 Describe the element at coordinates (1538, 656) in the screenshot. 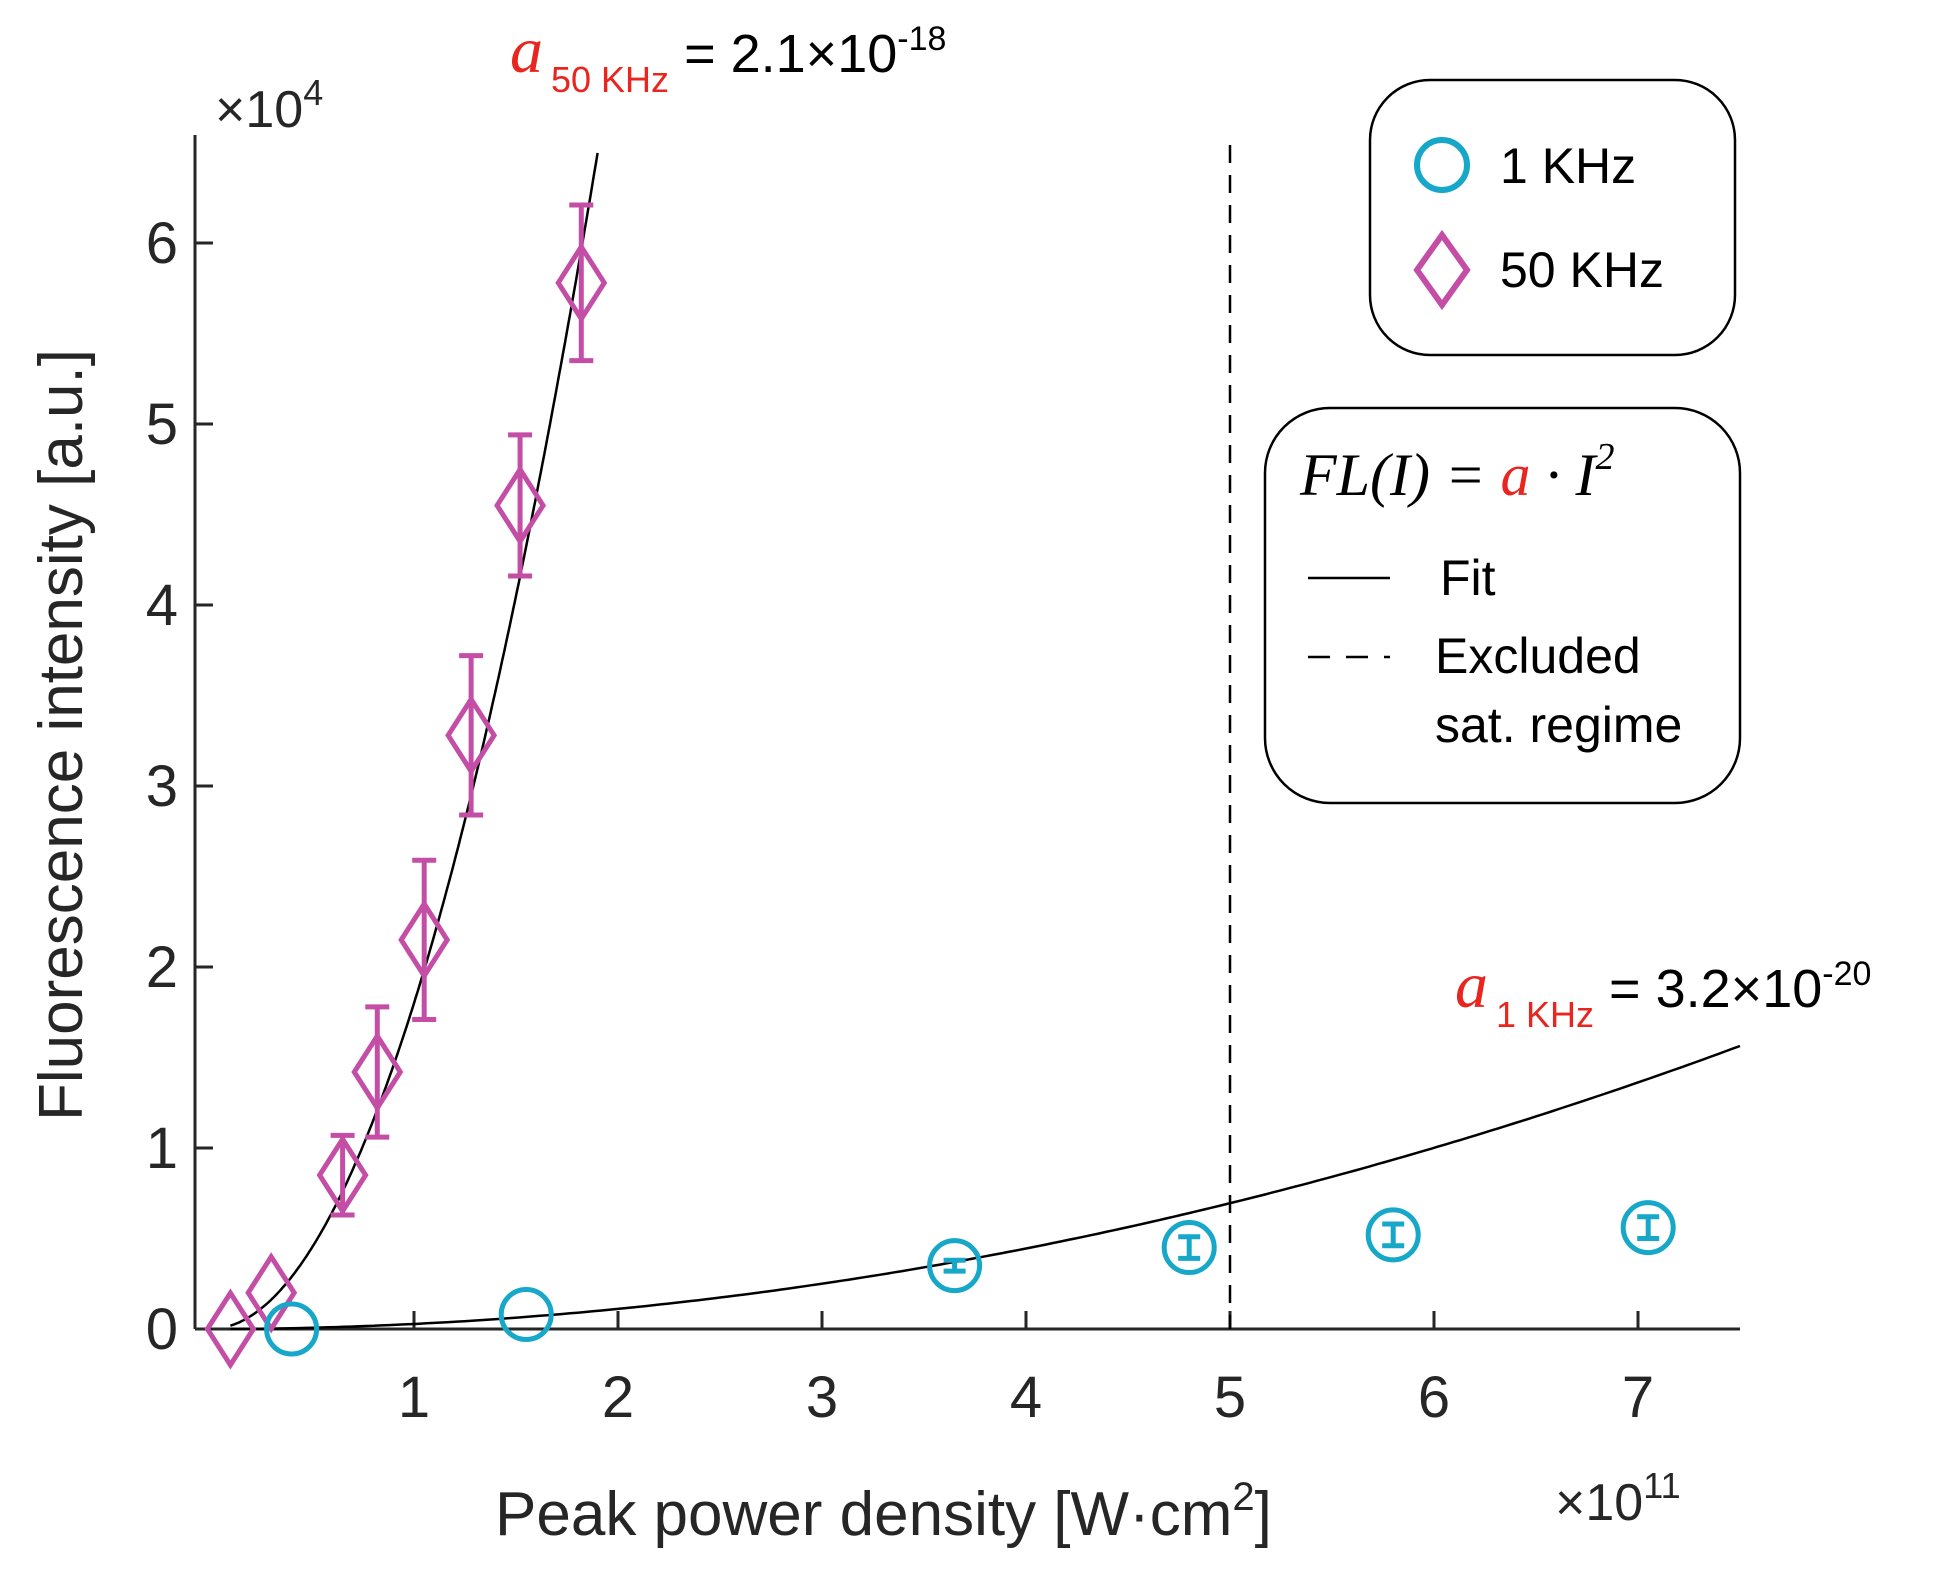

I see `formula-excluded-label-1: Excluded` at that location.